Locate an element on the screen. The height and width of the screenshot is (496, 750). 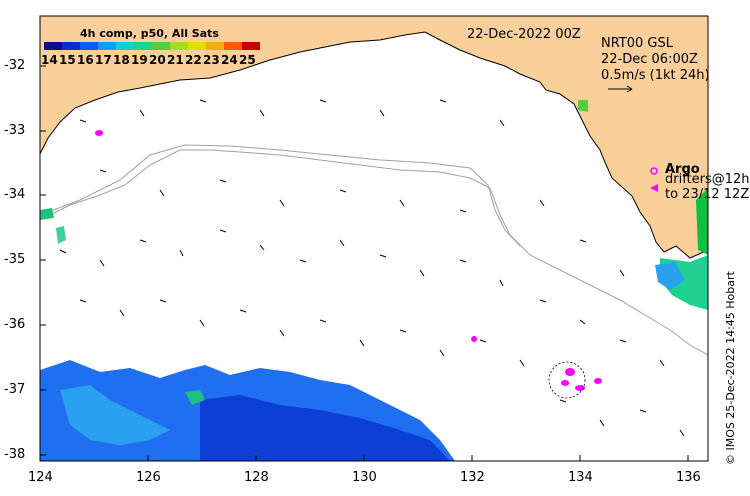
x-tick-label: 132 is located at coordinates (472, 477).